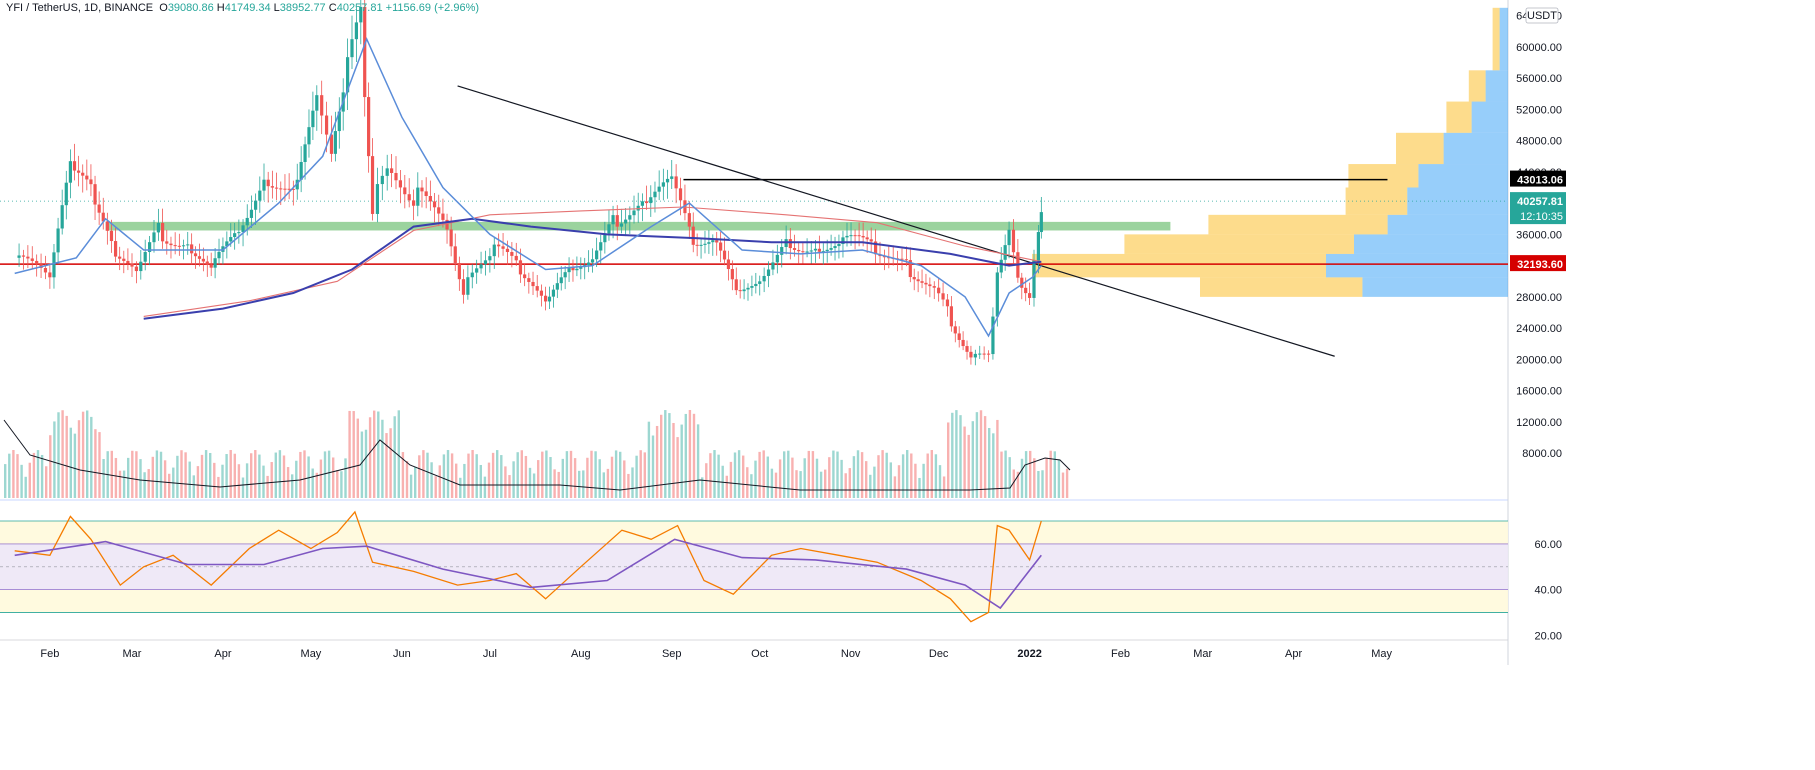 The image size is (1815, 770). Describe the element at coordinates (1548, 545) in the screenshot. I see `rsi-tick-label: 60.00` at that location.